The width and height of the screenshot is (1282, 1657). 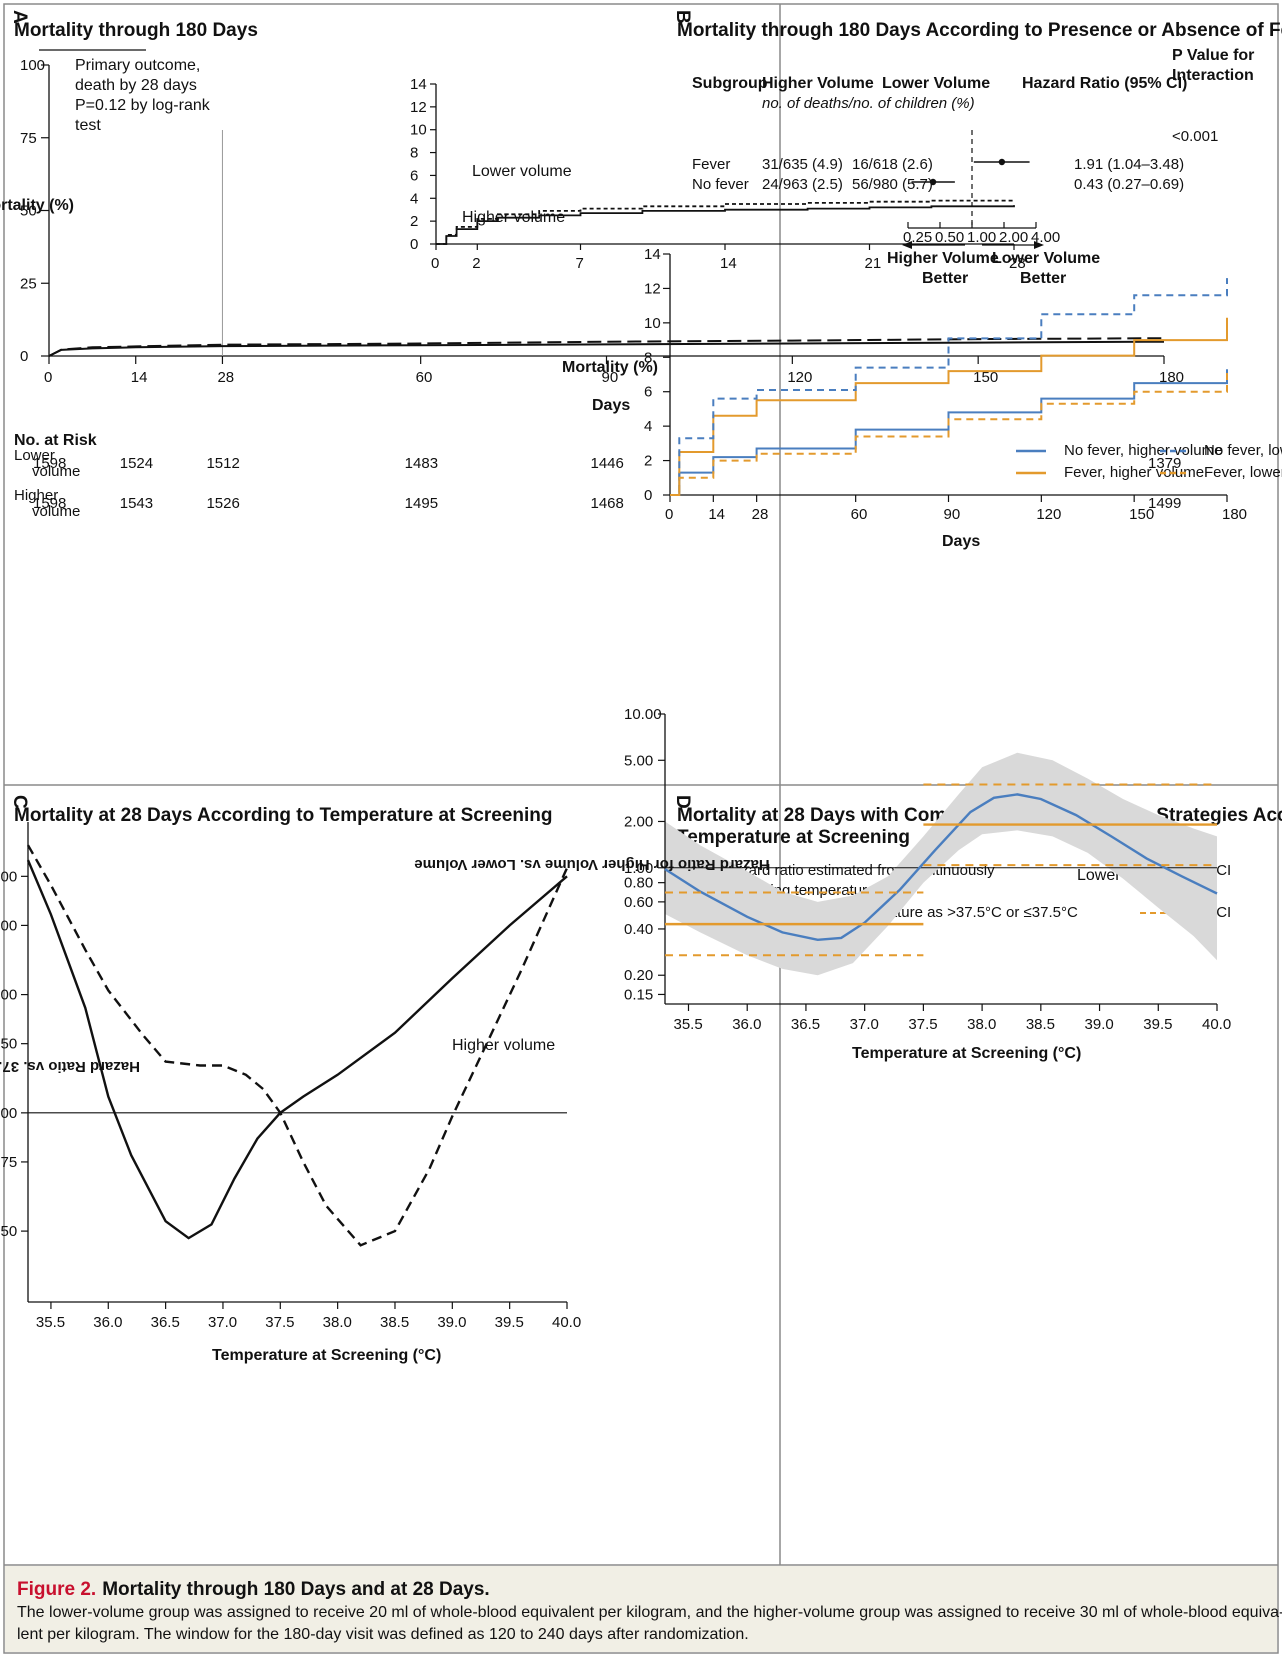 What do you see at coordinates (34, 455) in the screenshot?
I see `risk-label-lower-1: Lower` at bounding box center [34, 455].